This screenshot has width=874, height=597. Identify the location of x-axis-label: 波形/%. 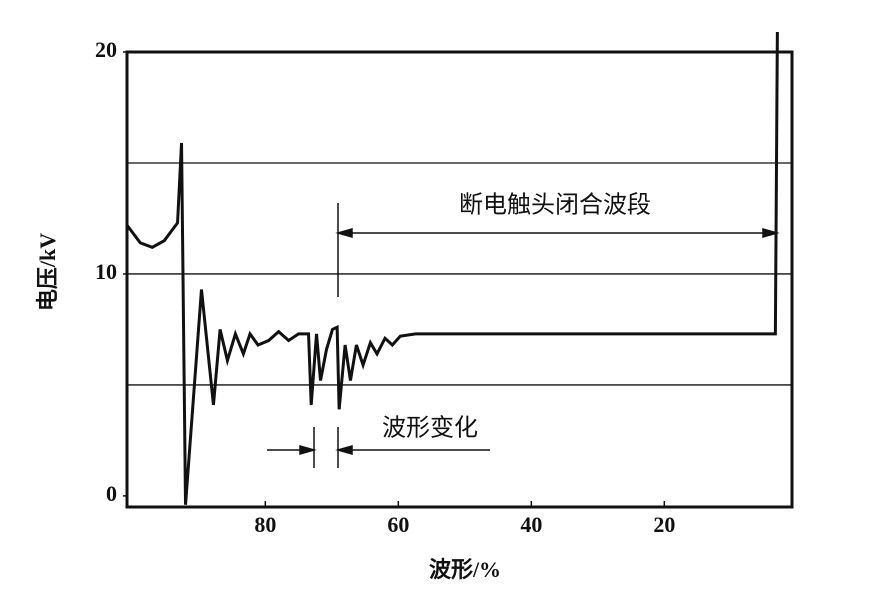
(465, 569).